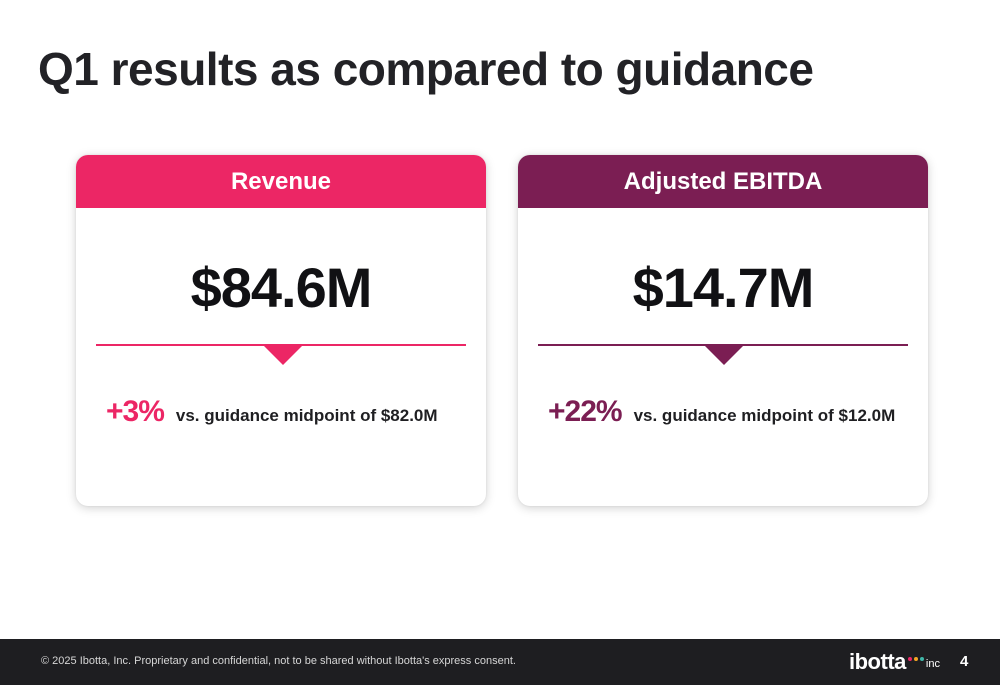 The width and height of the screenshot is (1000, 685). What do you see at coordinates (283, 355) in the screenshot?
I see `revenue-notch-icon` at bounding box center [283, 355].